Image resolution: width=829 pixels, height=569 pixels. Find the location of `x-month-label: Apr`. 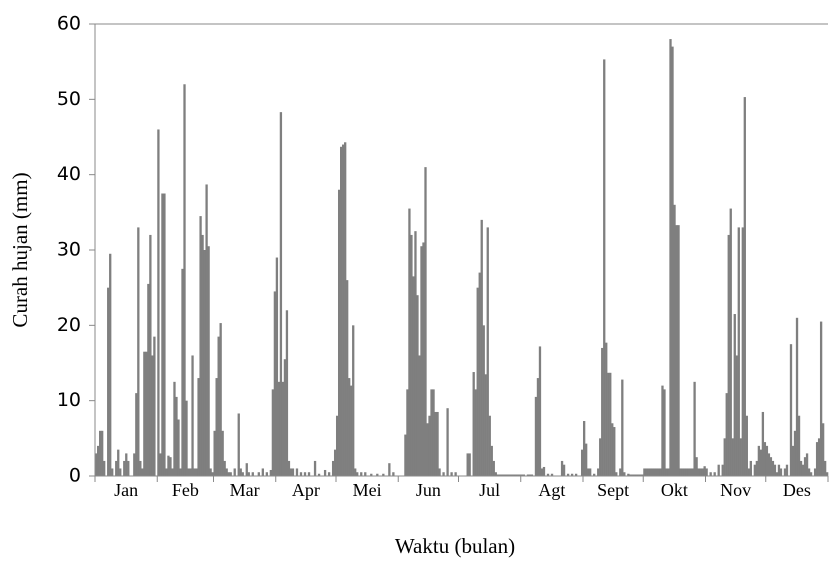

x-month-label: Apr is located at coordinates (306, 490).